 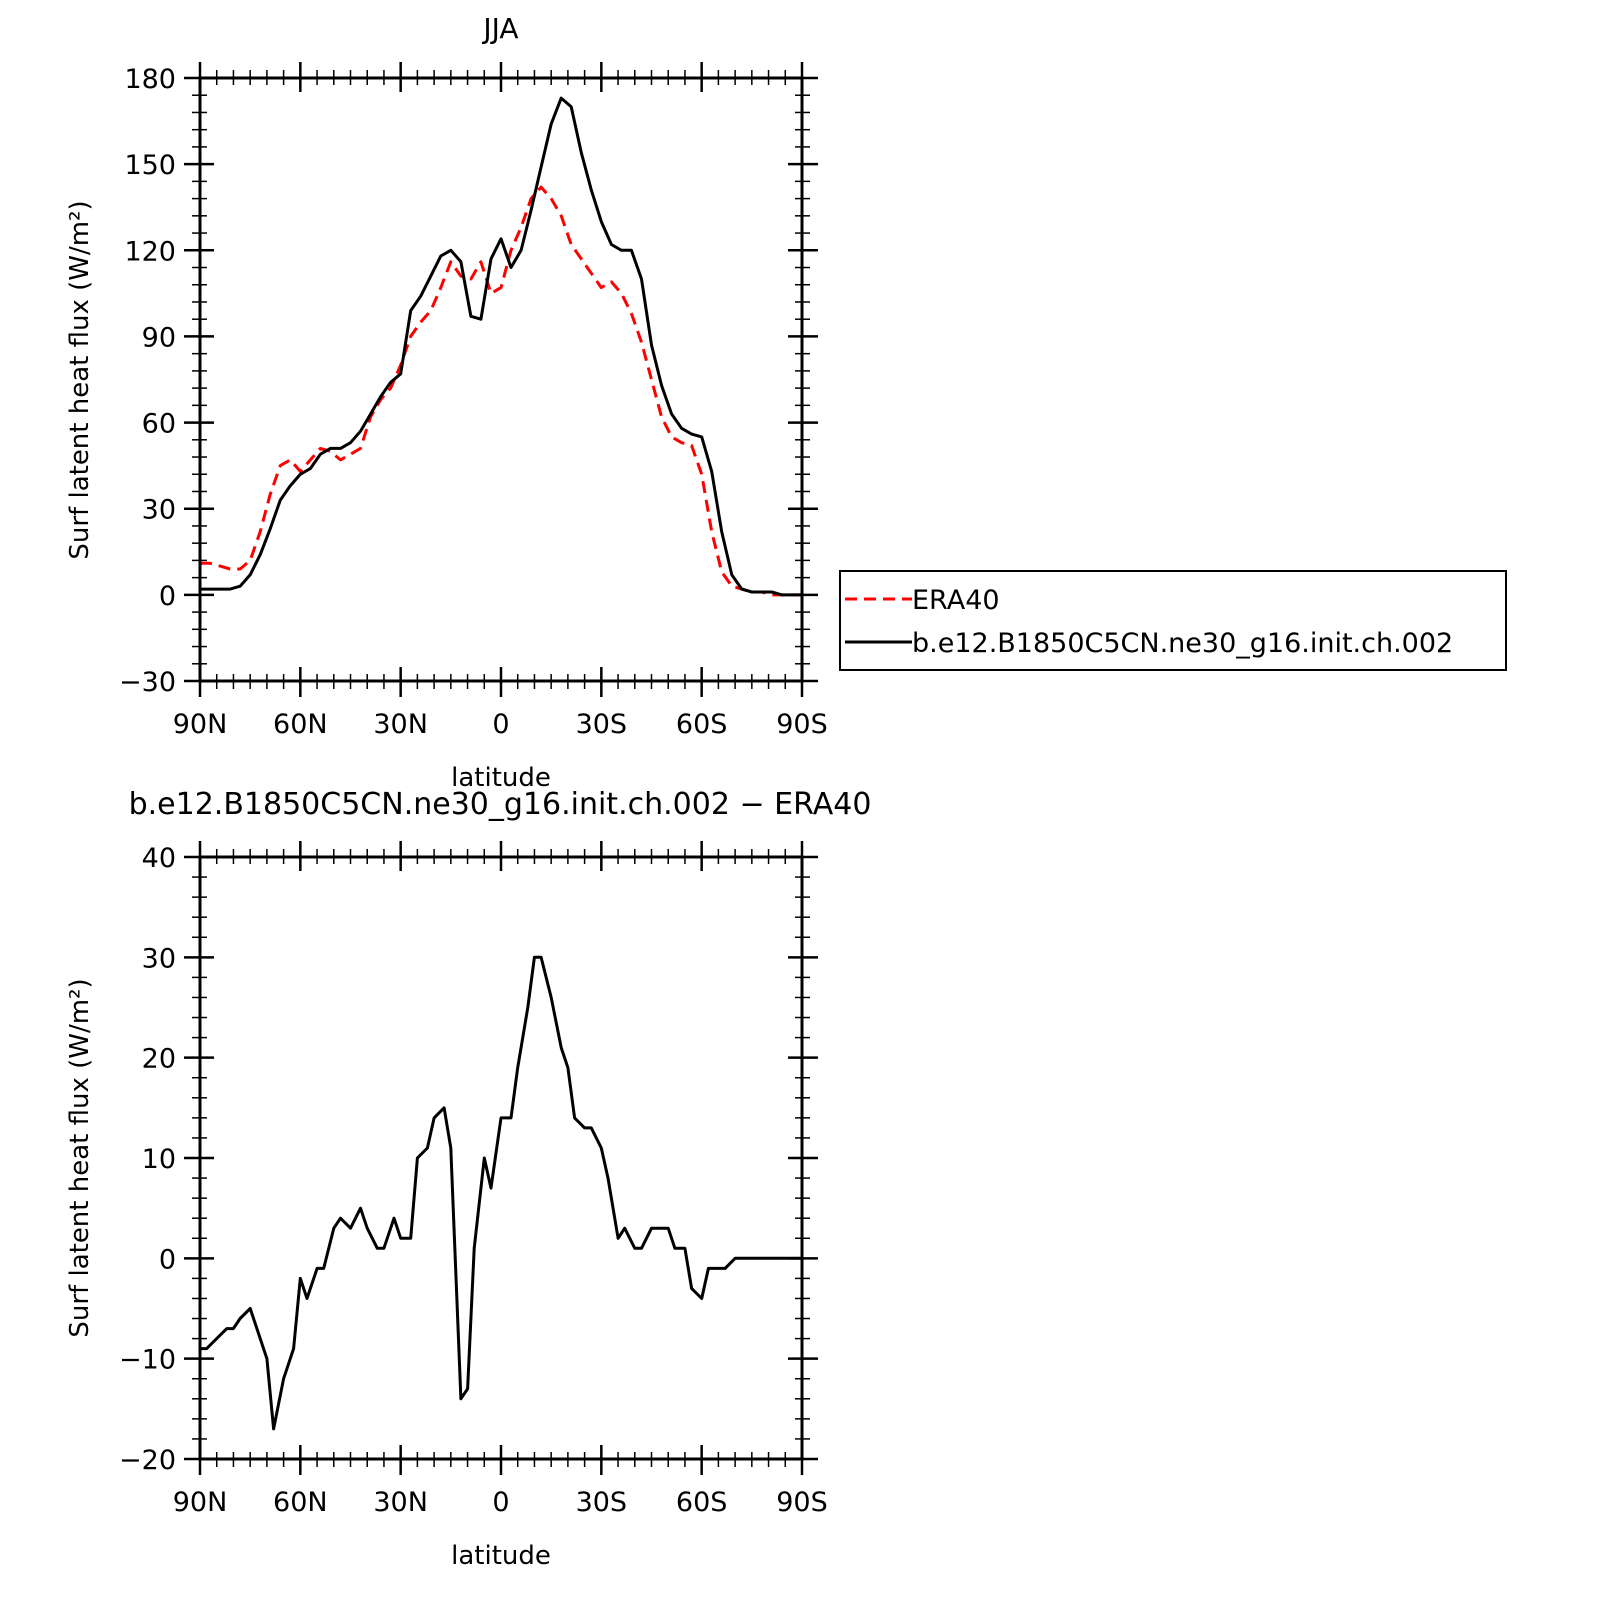 What do you see at coordinates (956, 600) in the screenshot?
I see `legend-label-era40: ERA40` at bounding box center [956, 600].